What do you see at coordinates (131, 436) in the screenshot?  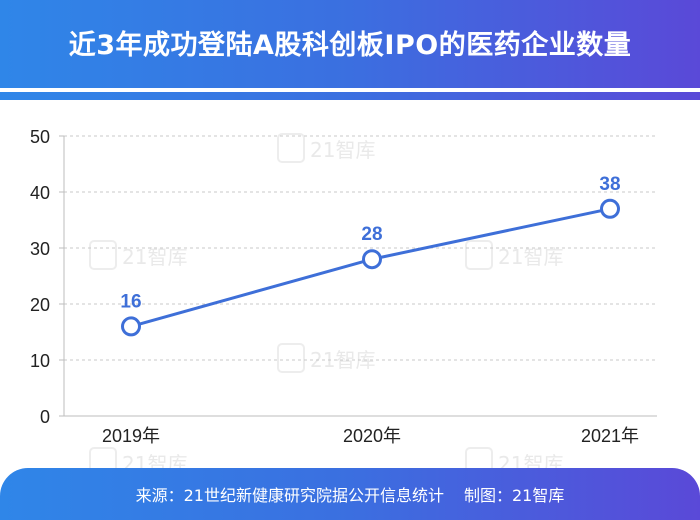 I see `x-tick-label-0: 2019年` at bounding box center [131, 436].